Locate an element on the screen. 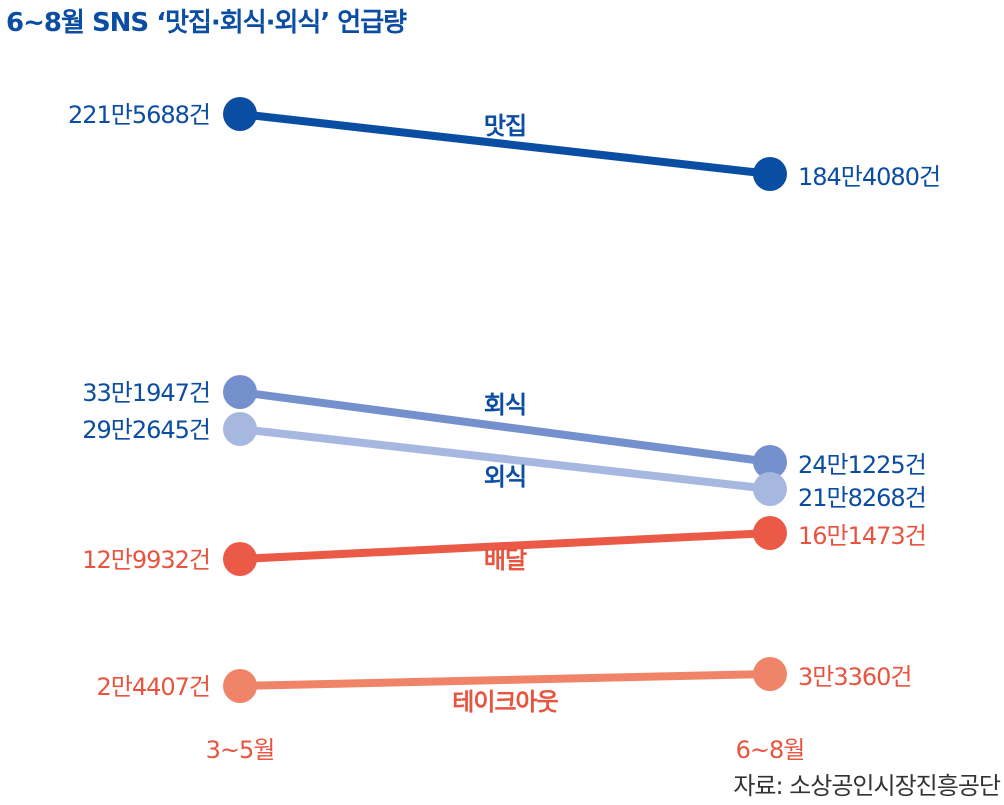 The height and width of the screenshot is (805, 1004). series-2-line is located at coordinates (505, 427).